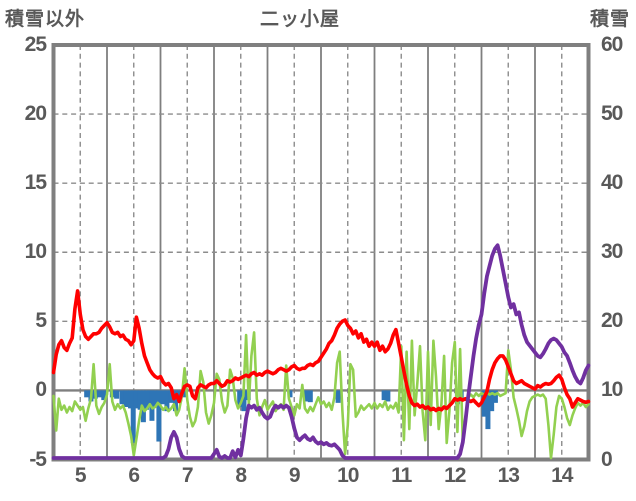 The height and width of the screenshot is (501, 636). What do you see at coordinates (612, 114) in the screenshot?
I see `right-axis-tick: 50` at bounding box center [612, 114].